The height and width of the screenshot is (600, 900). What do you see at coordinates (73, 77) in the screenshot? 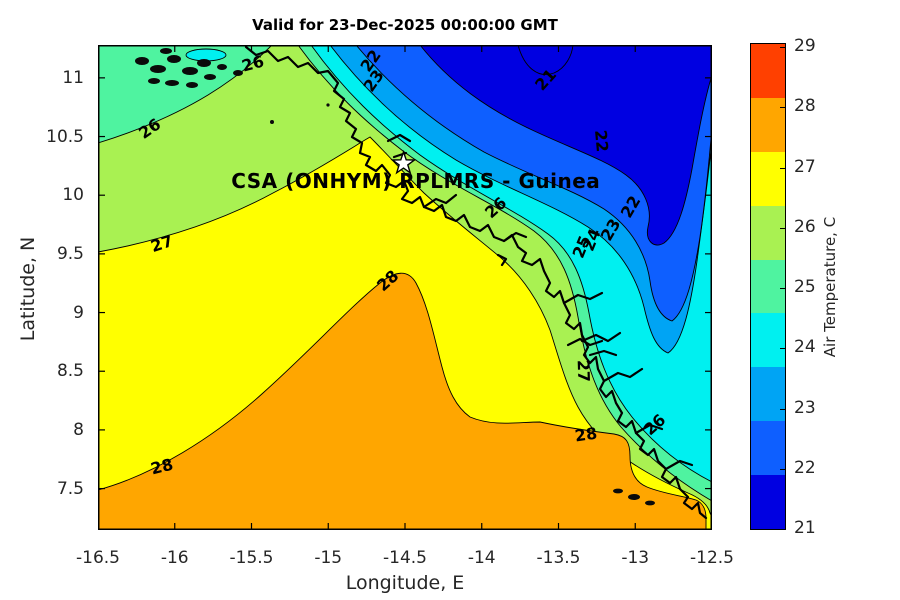
I see `y-tick-label: 11` at bounding box center [73, 77].